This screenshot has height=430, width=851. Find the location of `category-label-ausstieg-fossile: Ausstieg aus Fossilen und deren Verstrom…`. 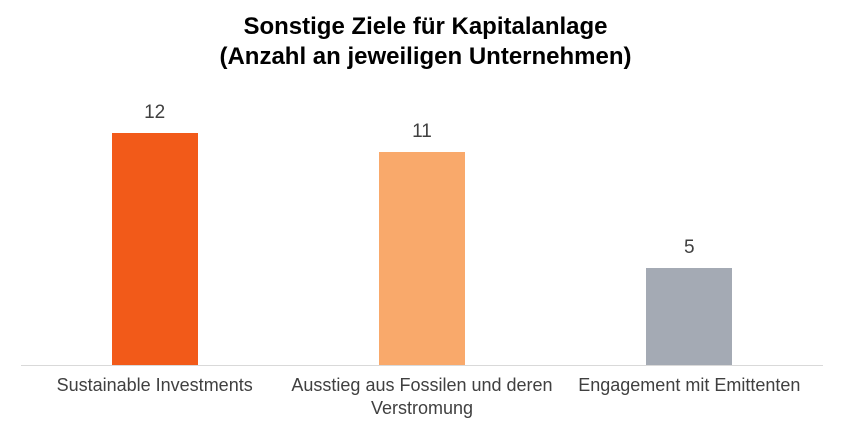

category-label-ausstieg-fossile: Ausstieg aus Fossilen und deren Verstrom… is located at coordinates (422, 396).